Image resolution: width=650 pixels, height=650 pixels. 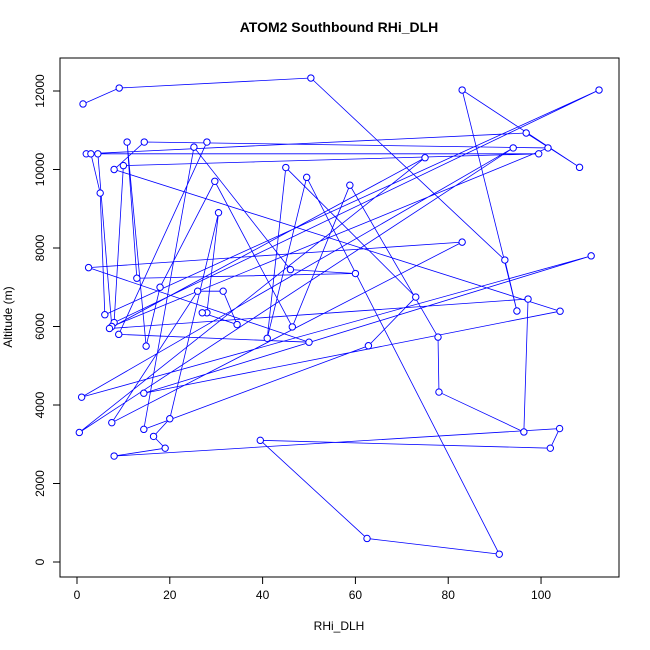 What do you see at coordinates (356, 595) in the screenshot?
I see `x-tick-label: 60` at bounding box center [356, 595].